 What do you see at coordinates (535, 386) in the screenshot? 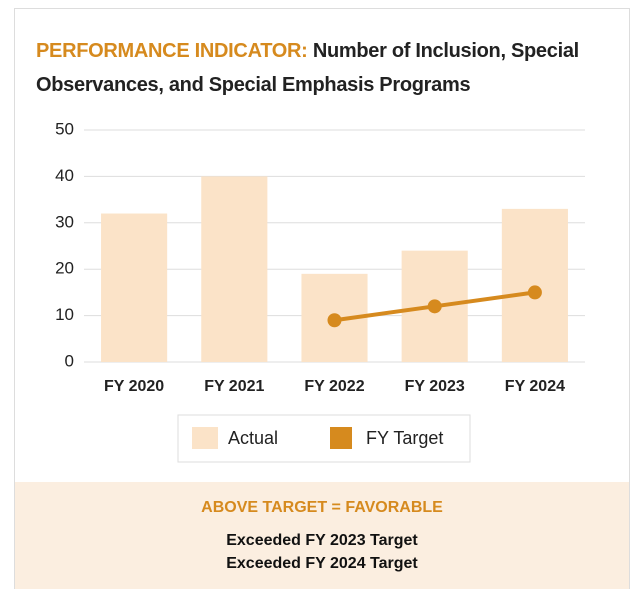
I see `x-tick-label: FY 2024` at bounding box center [535, 386].